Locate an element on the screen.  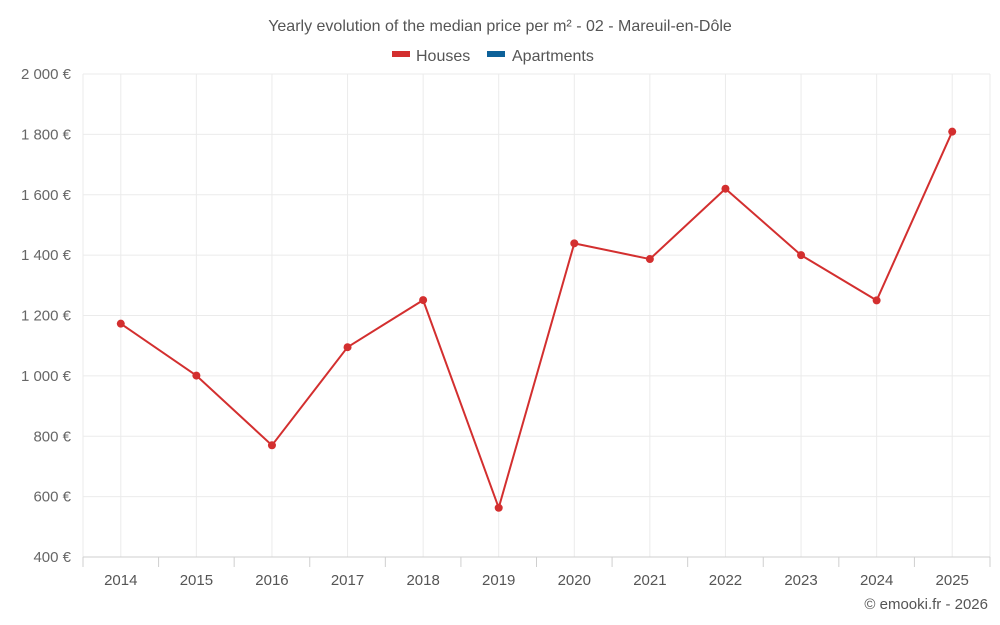
y-tick-label: 400 € is located at coordinates (52, 557).